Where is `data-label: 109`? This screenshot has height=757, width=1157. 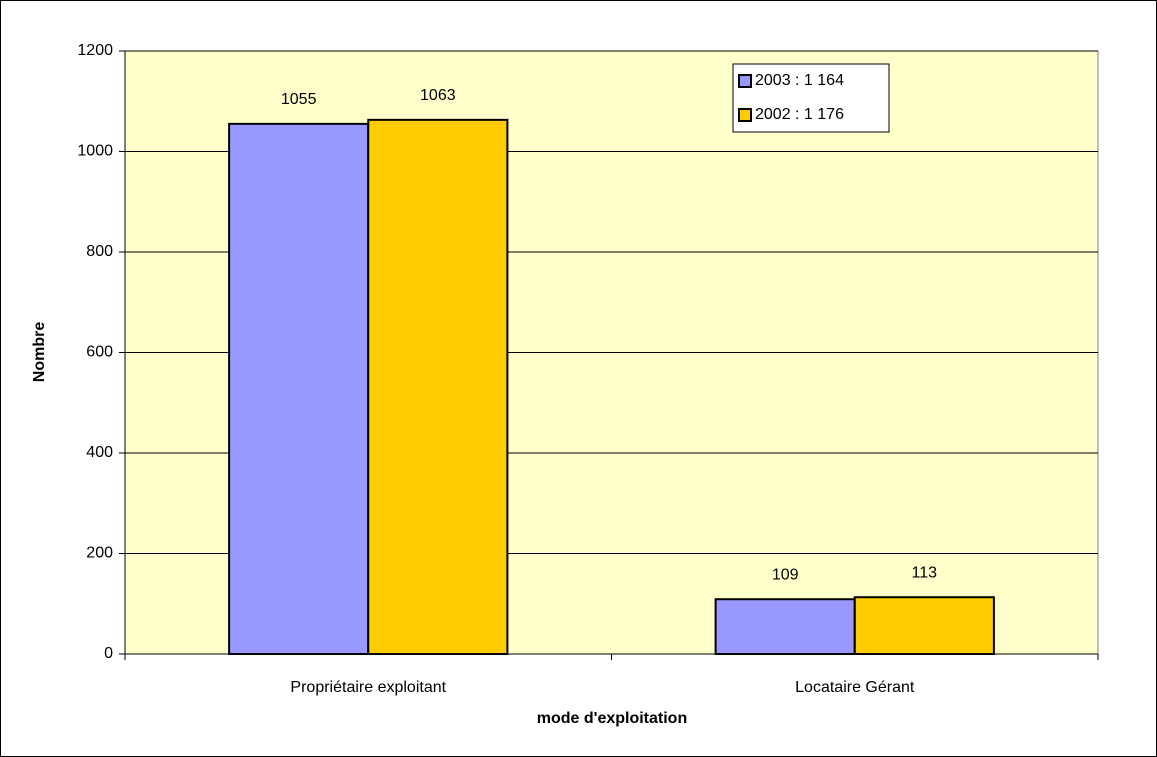 data-label: 109 is located at coordinates (785, 574).